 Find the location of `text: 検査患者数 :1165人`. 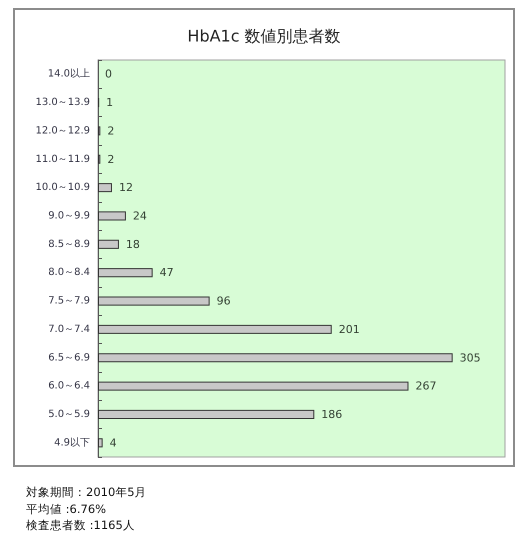

text: 検査患者数 :1165人 is located at coordinates (81, 525).